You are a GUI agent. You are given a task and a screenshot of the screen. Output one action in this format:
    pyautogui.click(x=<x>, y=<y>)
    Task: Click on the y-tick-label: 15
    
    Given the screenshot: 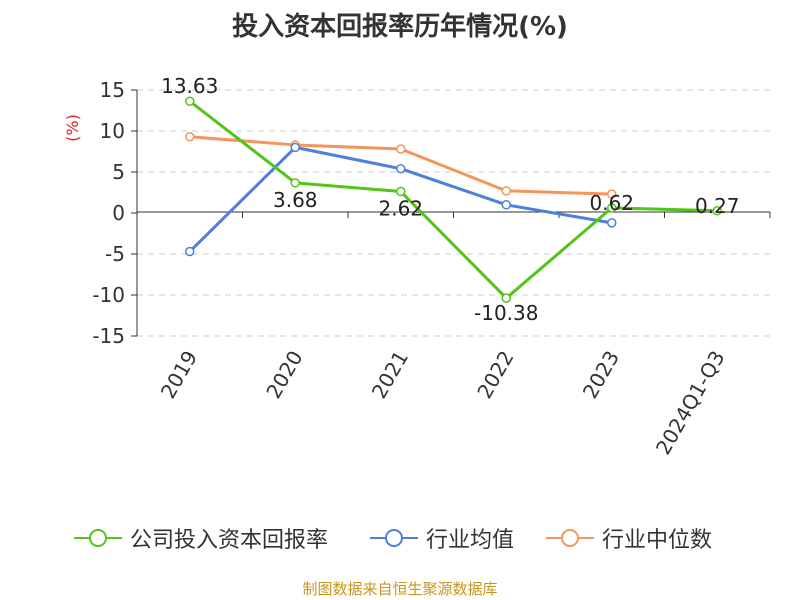 What is the action you would take?
    pyautogui.click(x=112, y=90)
    